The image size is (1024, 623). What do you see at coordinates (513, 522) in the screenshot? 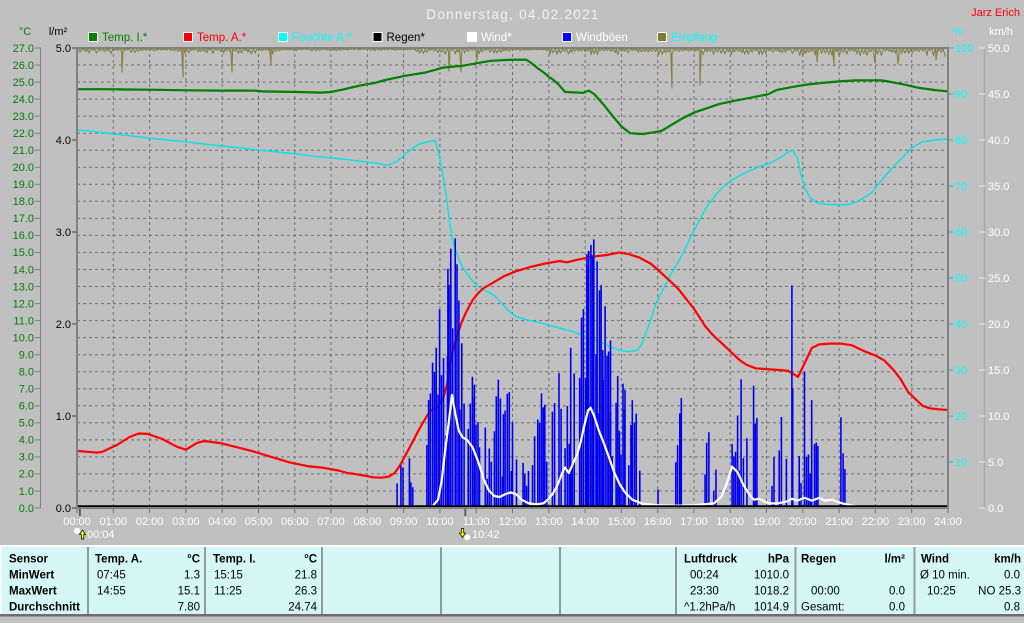
I see `svg-text: 12:00` at bounding box center [513, 522].